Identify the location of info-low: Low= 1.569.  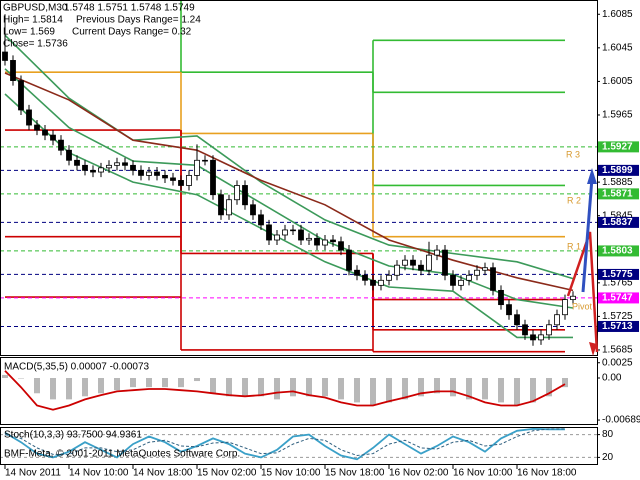
(29, 32).